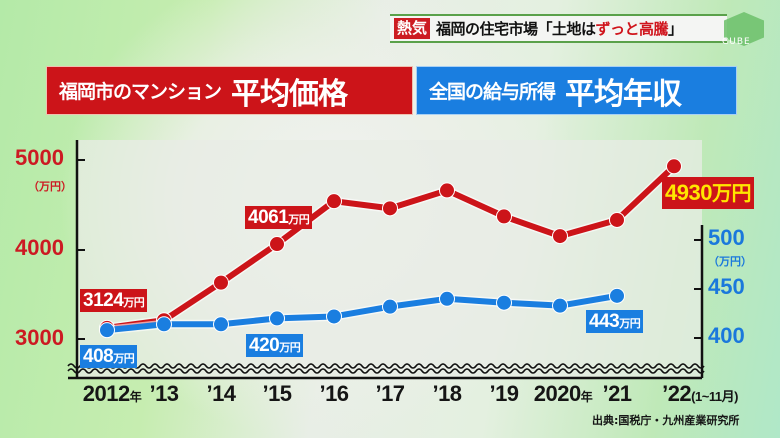 This screenshot has width=780, height=438. Describe the element at coordinates (563, 393) in the screenshot. I see `x-label-2020: 2020年` at that location.